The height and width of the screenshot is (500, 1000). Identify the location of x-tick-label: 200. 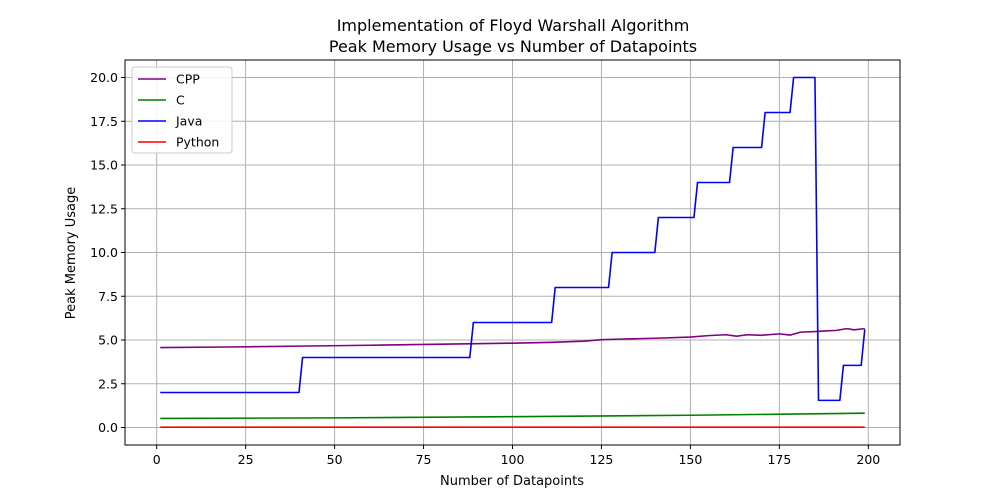
(868, 459).